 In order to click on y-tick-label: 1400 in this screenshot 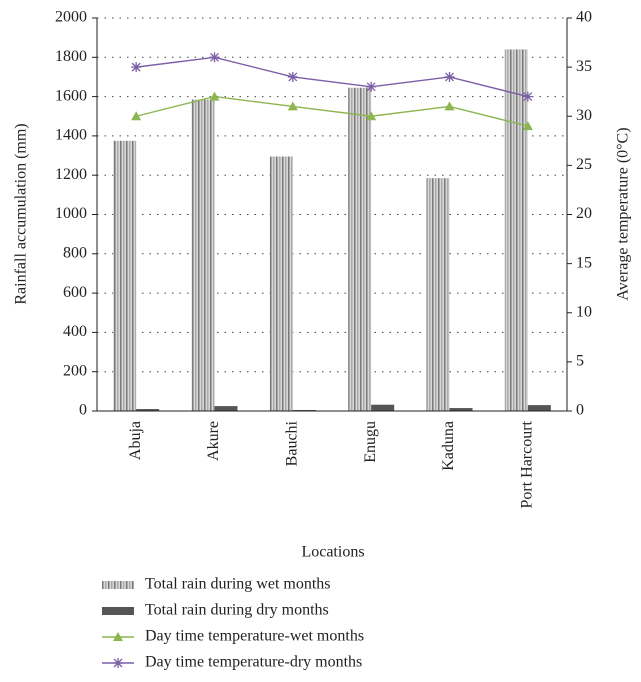, I will do `click(71, 135)`.